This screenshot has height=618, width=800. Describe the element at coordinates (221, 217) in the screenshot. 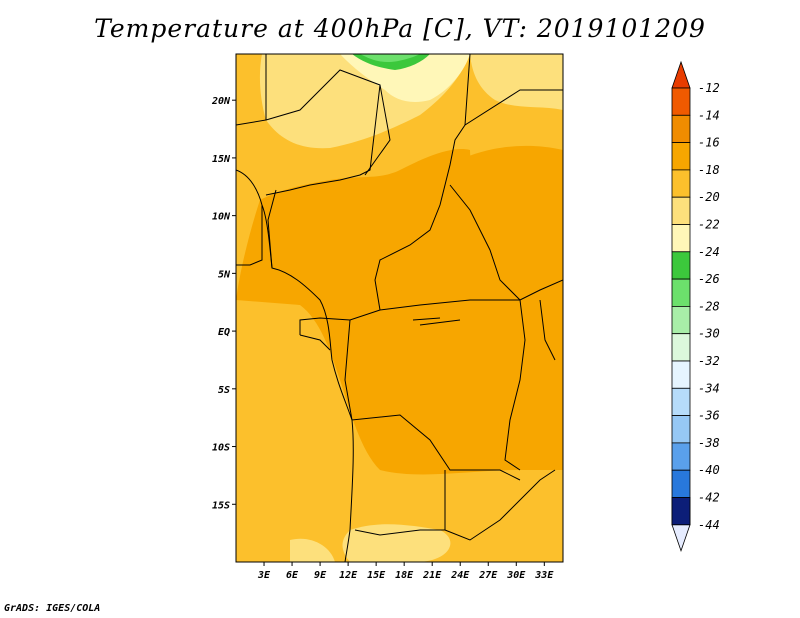

I see `lat-tick-label: 10N` at that location.